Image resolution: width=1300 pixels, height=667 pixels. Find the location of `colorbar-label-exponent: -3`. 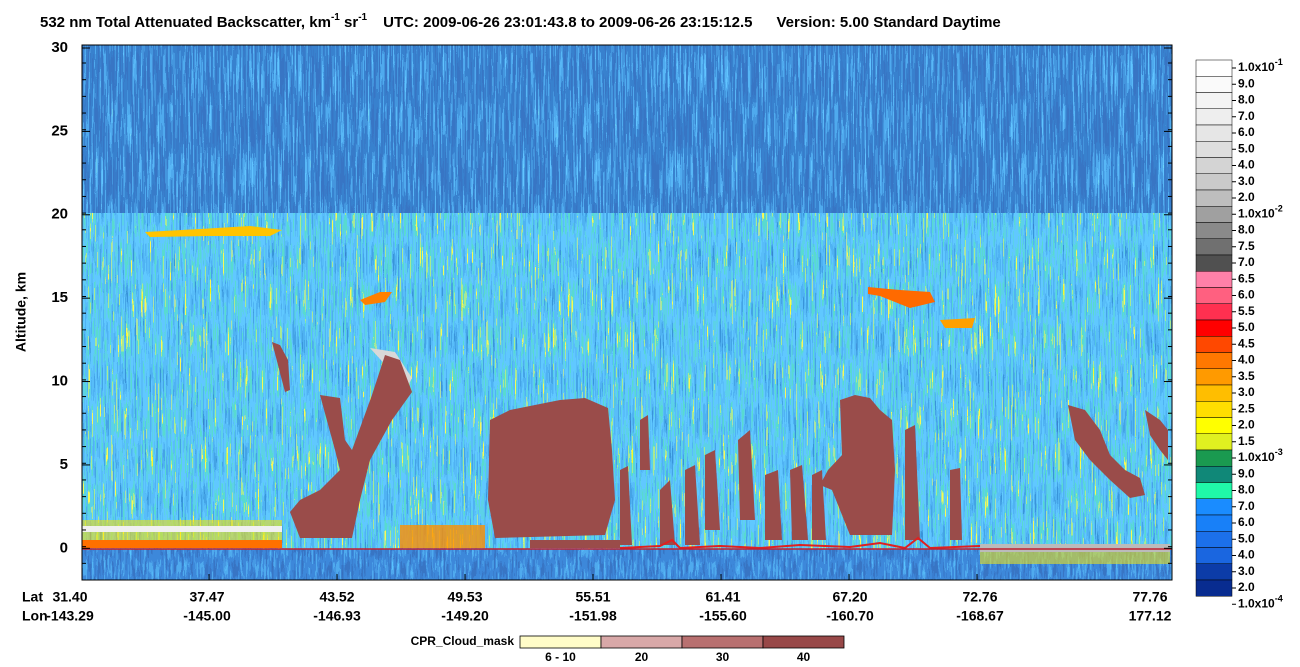

colorbar-label-exponent: -3 is located at coordinates (1279, 452).